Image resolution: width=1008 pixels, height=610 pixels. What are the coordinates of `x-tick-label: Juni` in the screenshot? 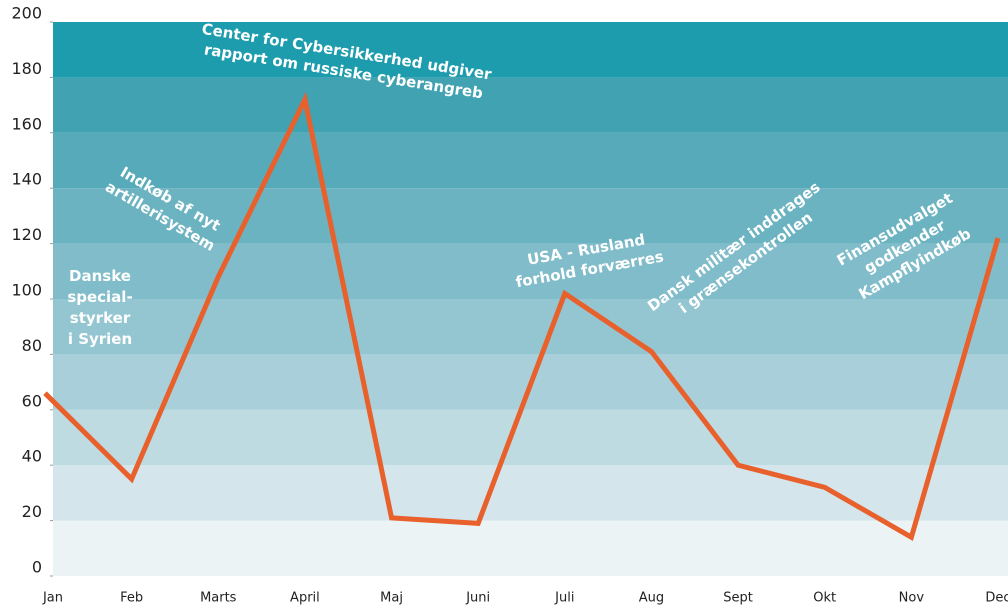 It's located at (477, 598).